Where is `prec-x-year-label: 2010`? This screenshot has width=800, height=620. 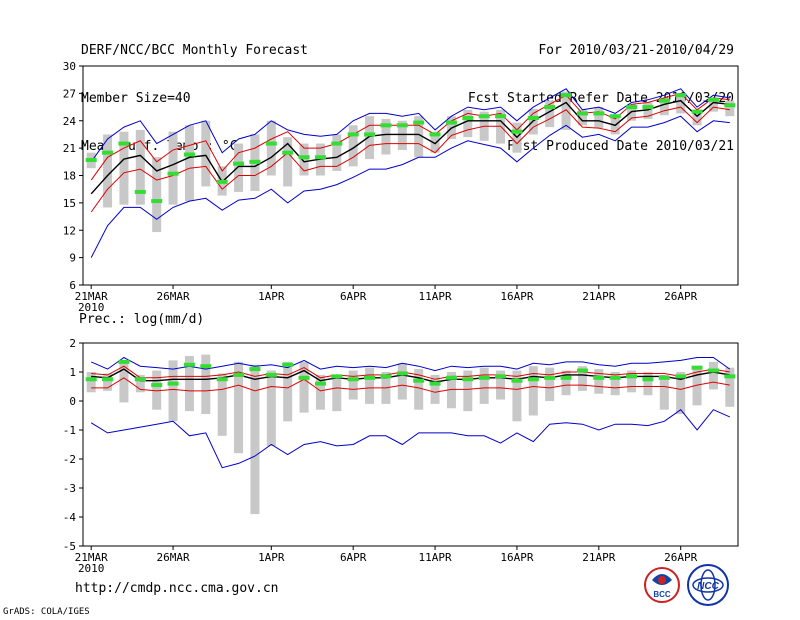 prec-x-year-label: 2010 is located at coordinates (91, 568).